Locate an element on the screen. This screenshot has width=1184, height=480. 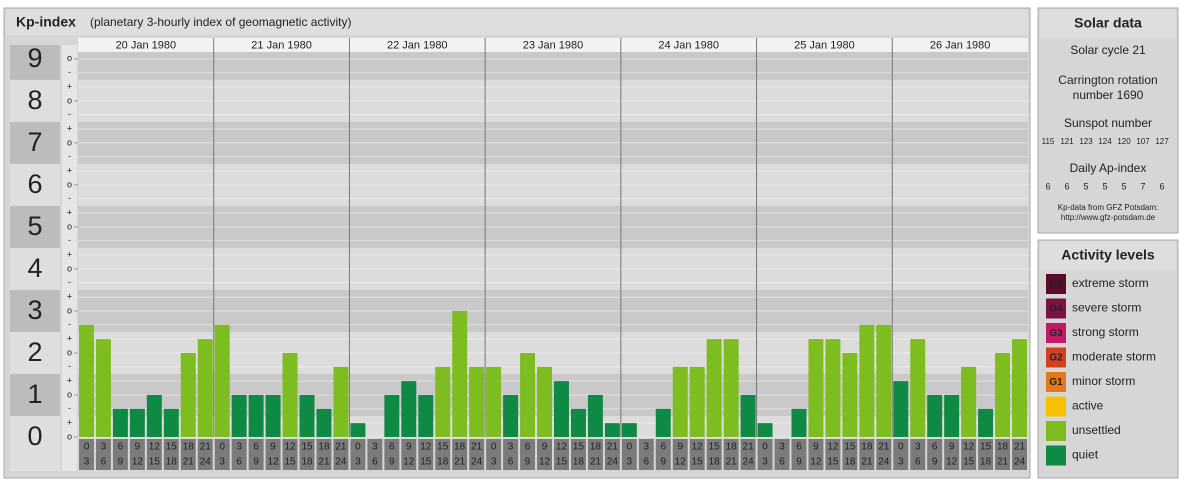
ap-value: 7 is located at coordinates (1142, 186).